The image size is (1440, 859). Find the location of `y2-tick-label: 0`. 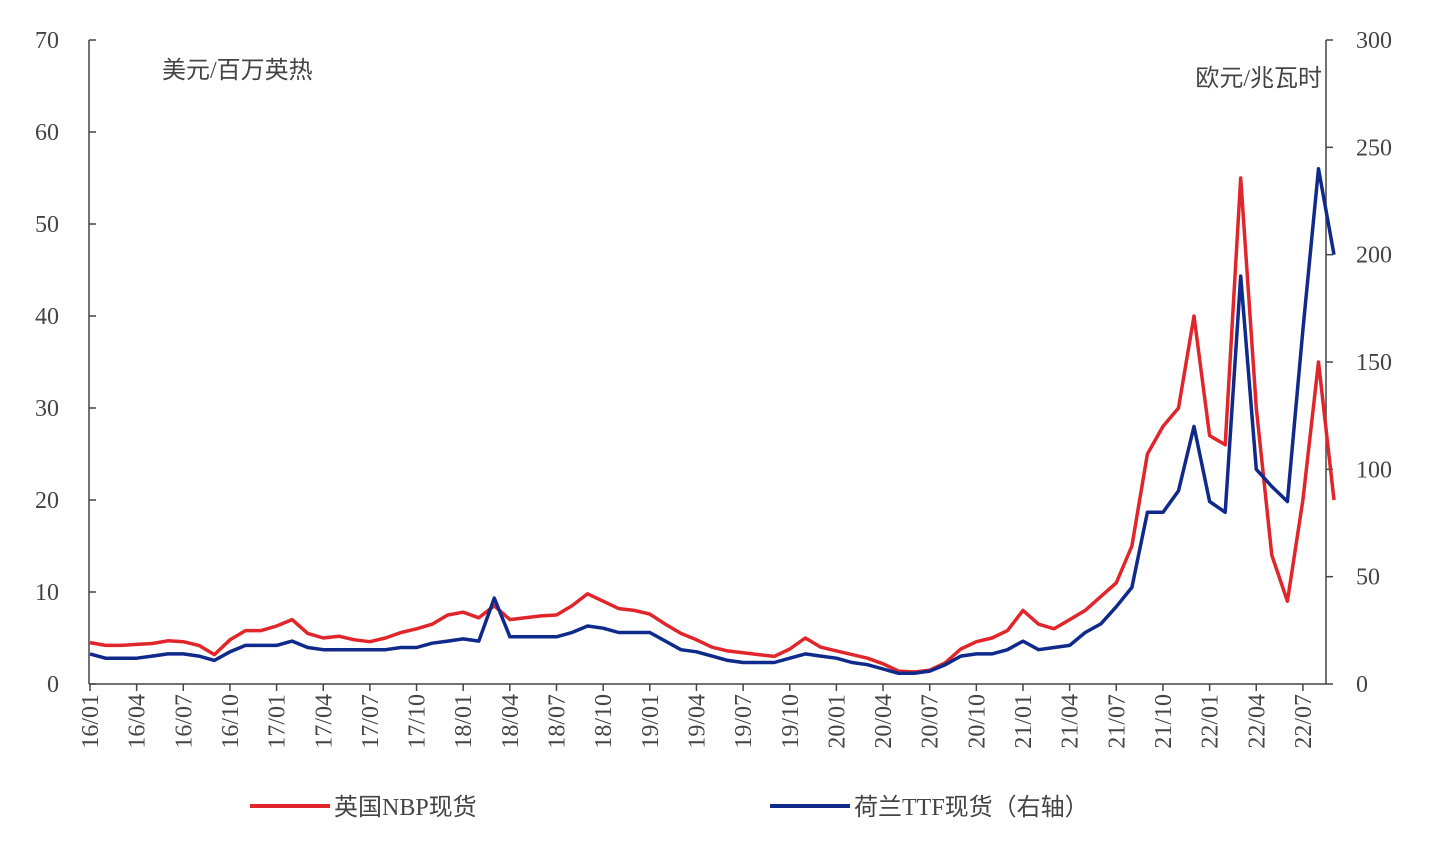

y2-tick-label: 0 is located at coordinates (1362, 685).